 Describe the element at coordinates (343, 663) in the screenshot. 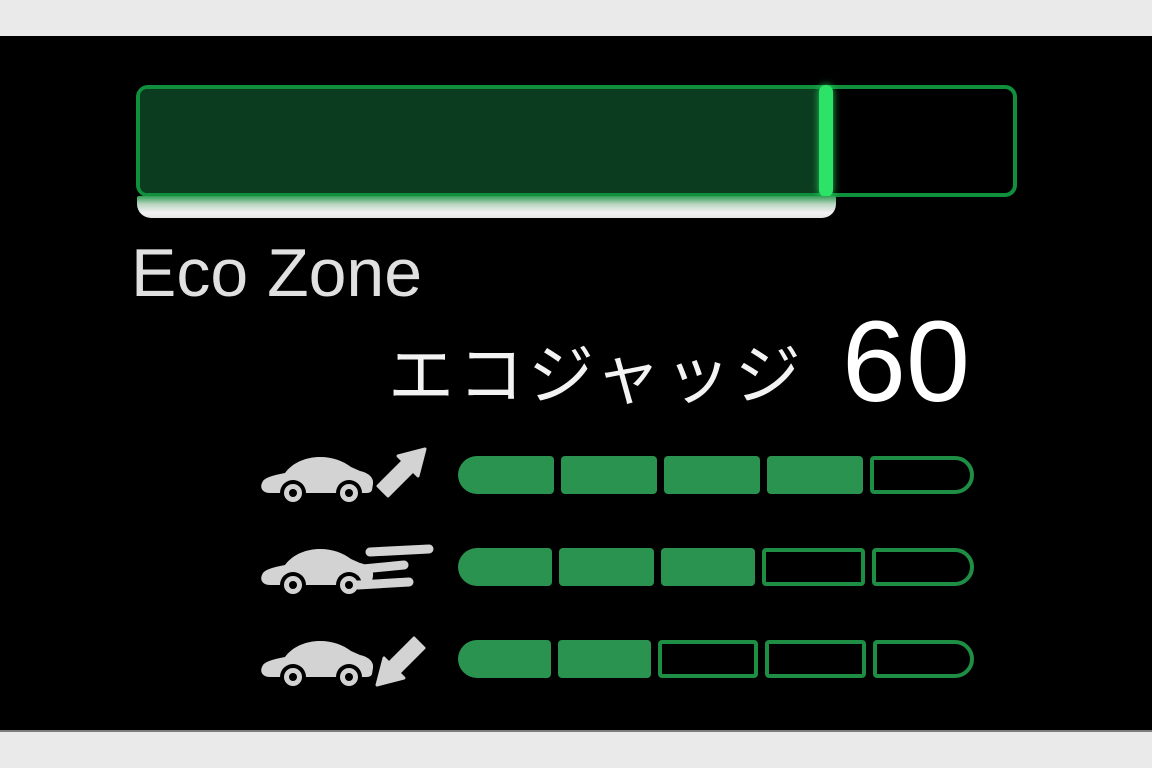

I see `car-decelerate-icon` at that location.